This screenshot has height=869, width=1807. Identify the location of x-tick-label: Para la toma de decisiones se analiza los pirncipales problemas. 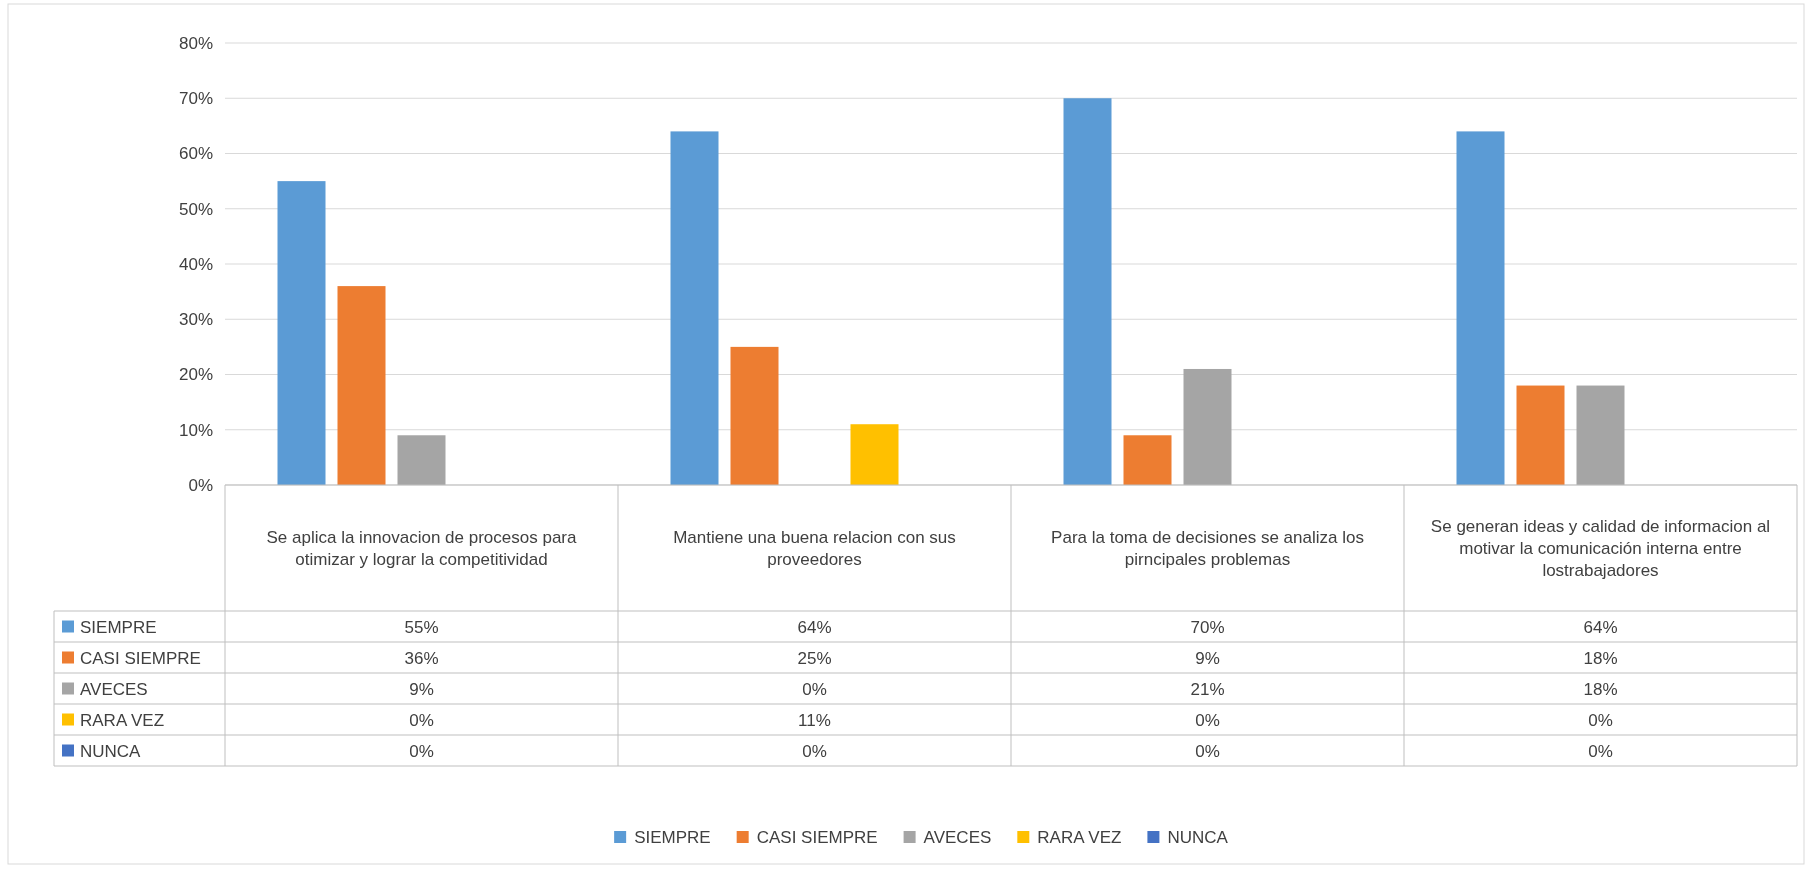
(1207, 548).